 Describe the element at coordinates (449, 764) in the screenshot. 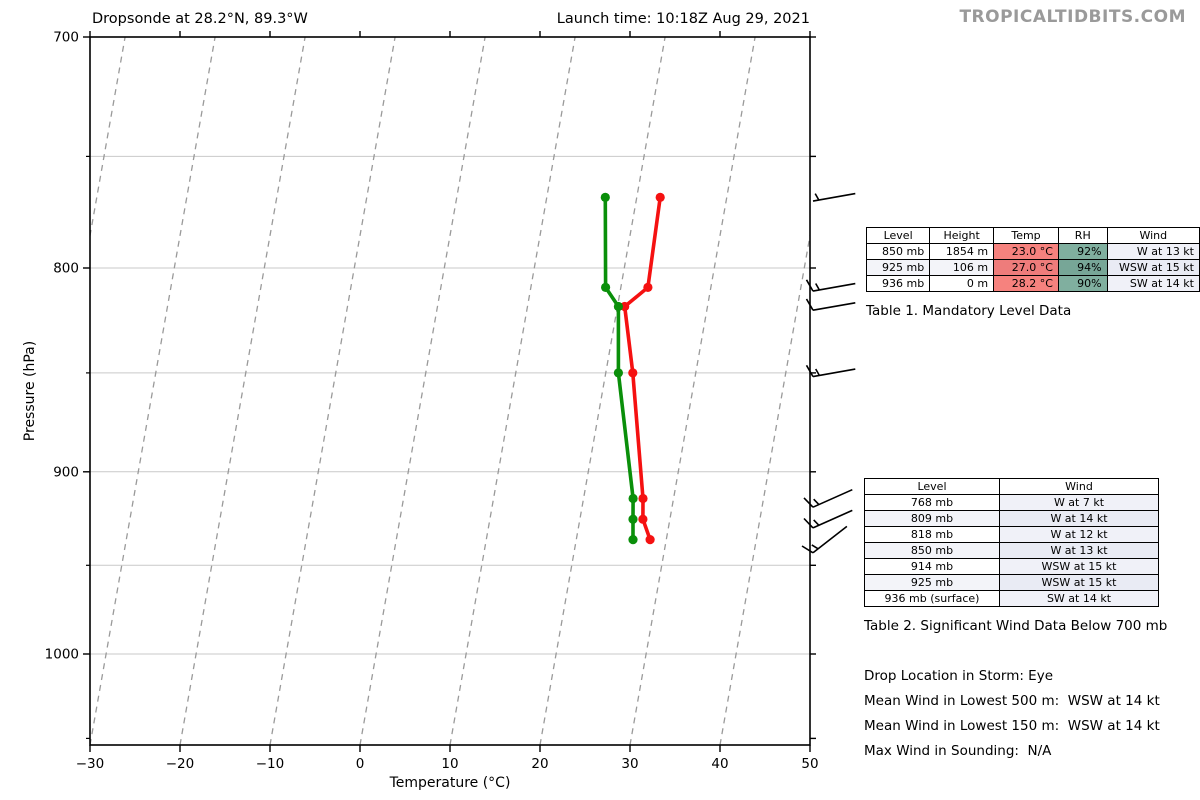

I see `x-axis-tick-label: 10` at that location.